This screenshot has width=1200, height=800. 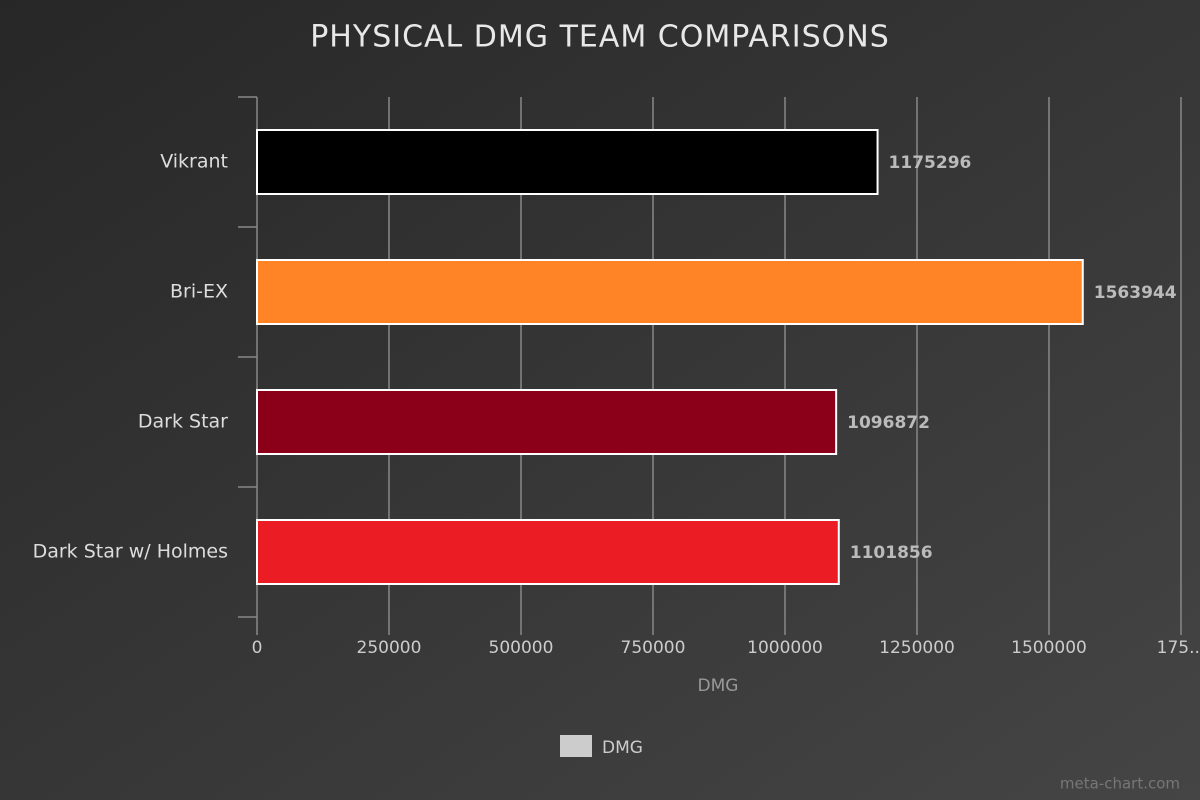 I want to click on y-tick-label: Dark Star w/ Holmes, so click(x=130, y=552).